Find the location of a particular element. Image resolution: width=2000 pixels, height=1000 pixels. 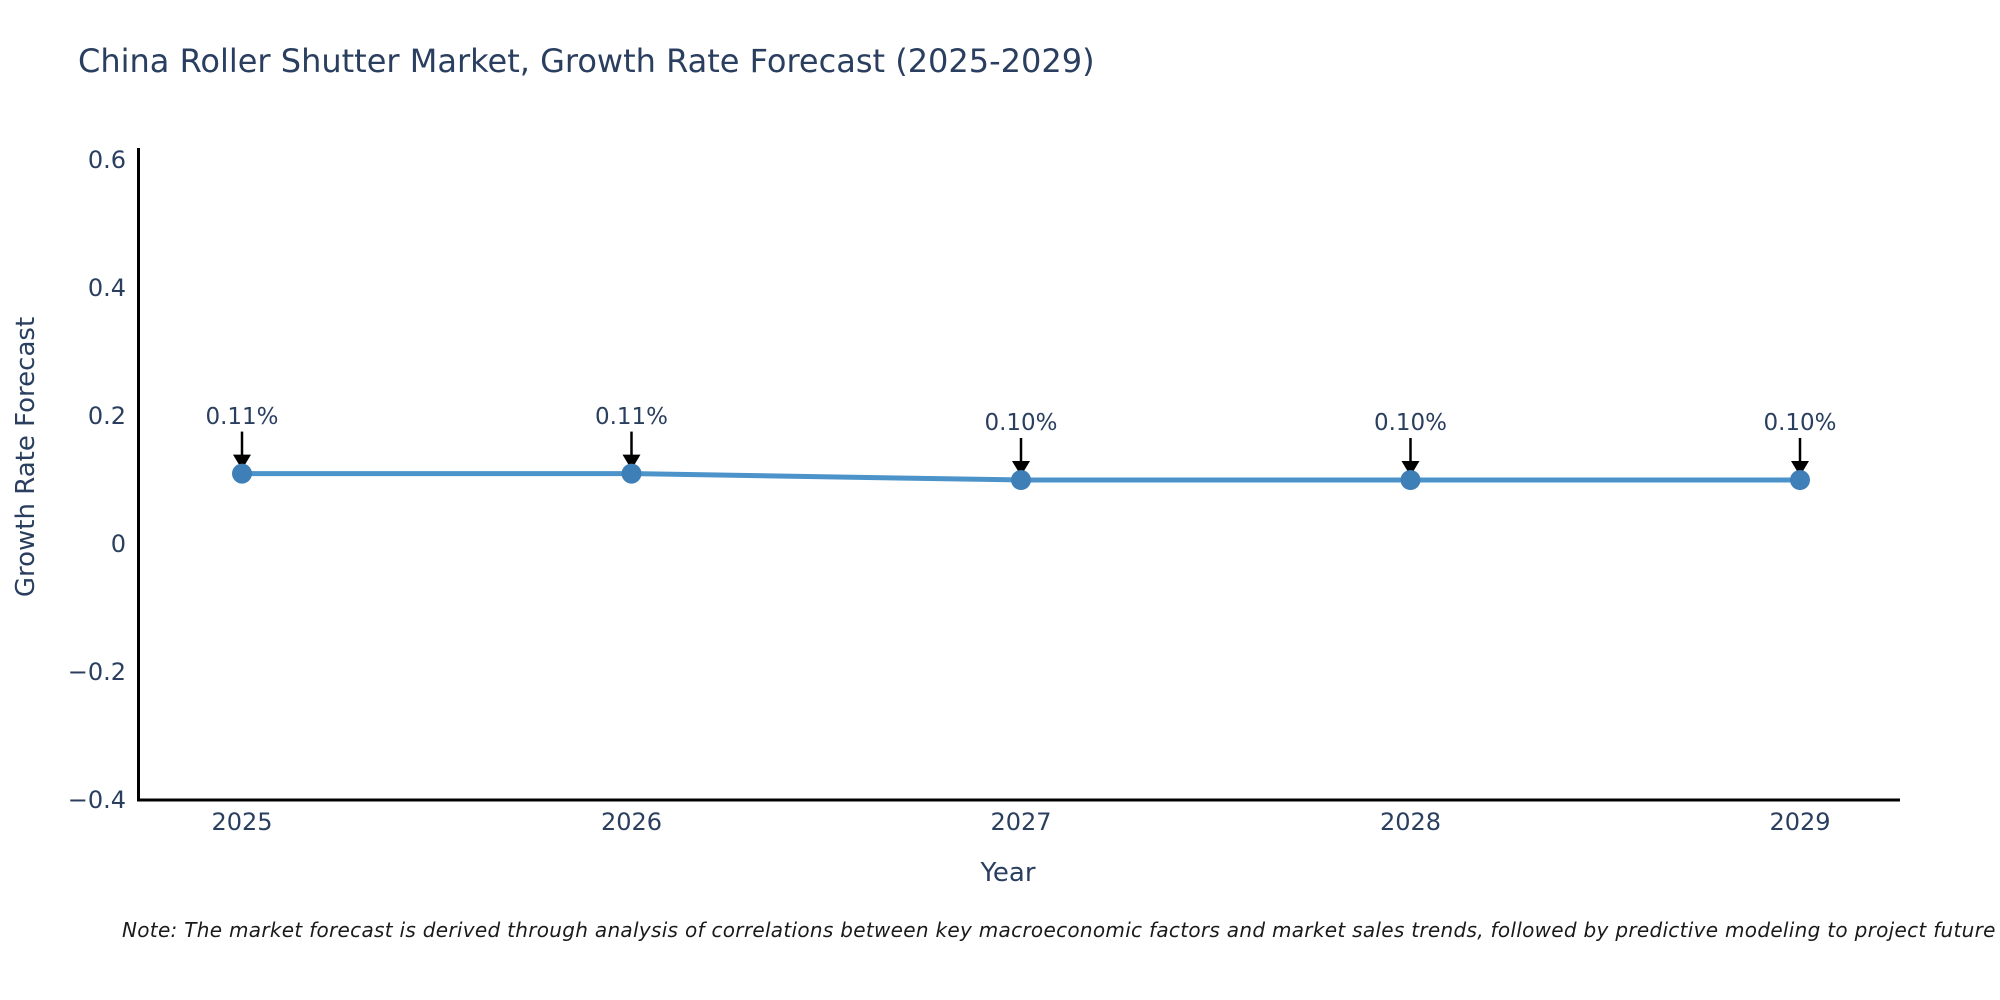

x-tick-label: 2029 is located at coordinates (1800, 822).